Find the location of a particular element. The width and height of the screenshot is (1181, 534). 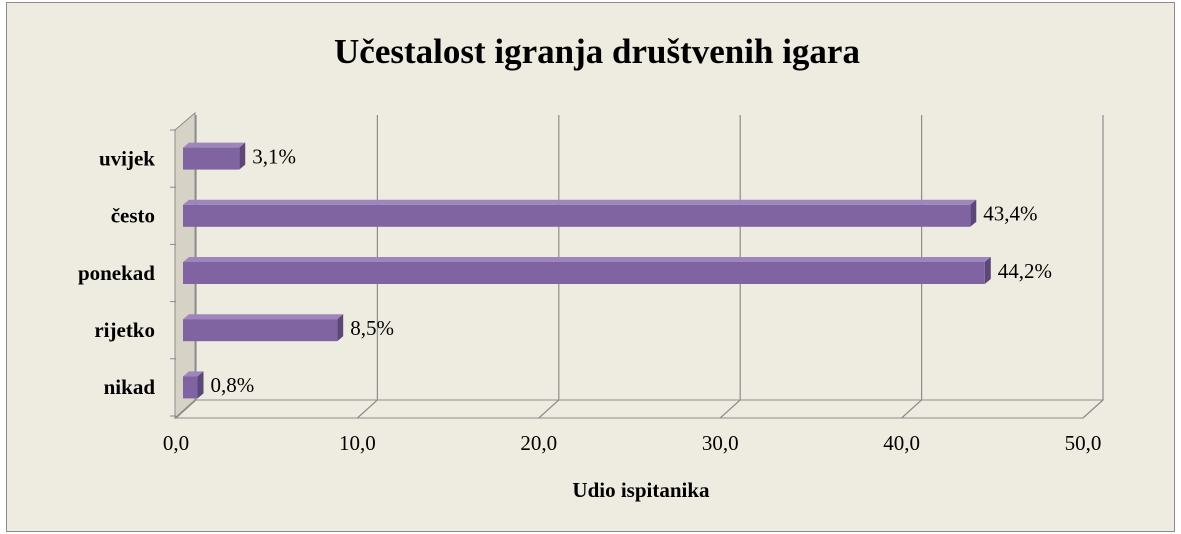

x-tick-label: 50,0 is located at coordinates (1083, 443).